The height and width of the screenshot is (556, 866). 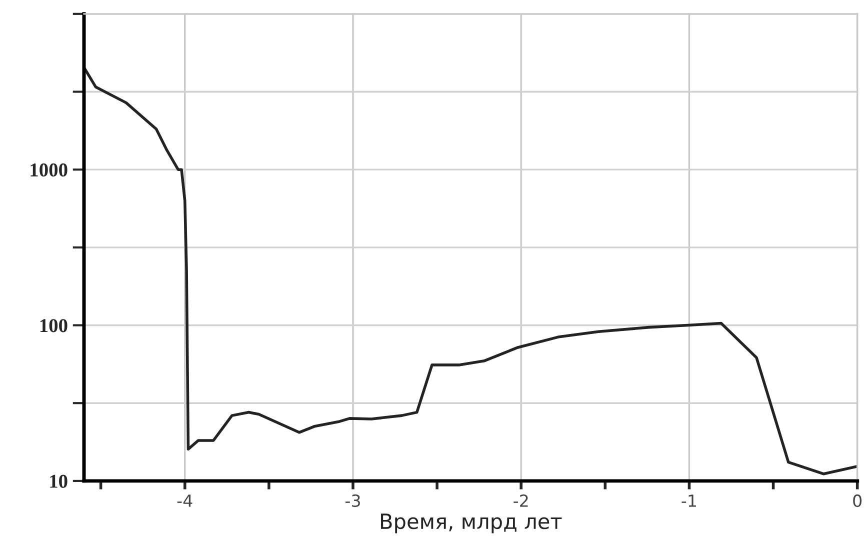 What do you see at coordinates (54, 325) in the screenshot?
I see `y-tick-label: 100` at bounding box center [54, 325].